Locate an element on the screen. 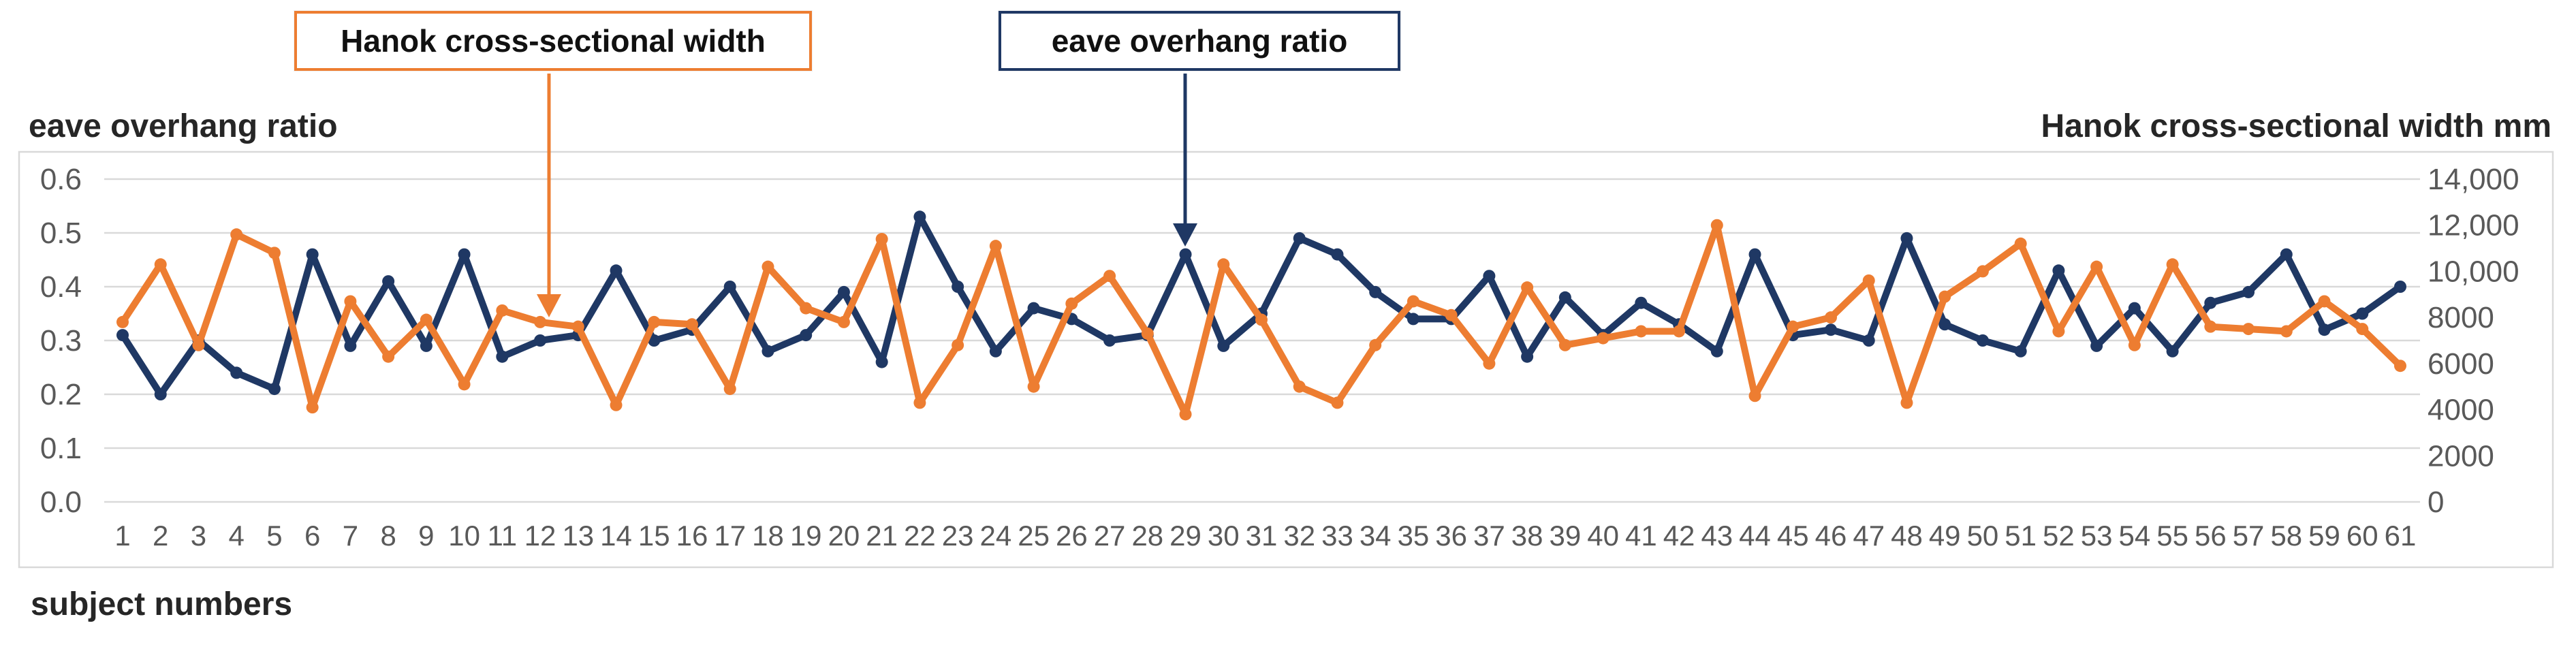 The height and width of the screenshot is (649, 2576). x-axis-tick-label: 14 is located at coordinates (616, 536).